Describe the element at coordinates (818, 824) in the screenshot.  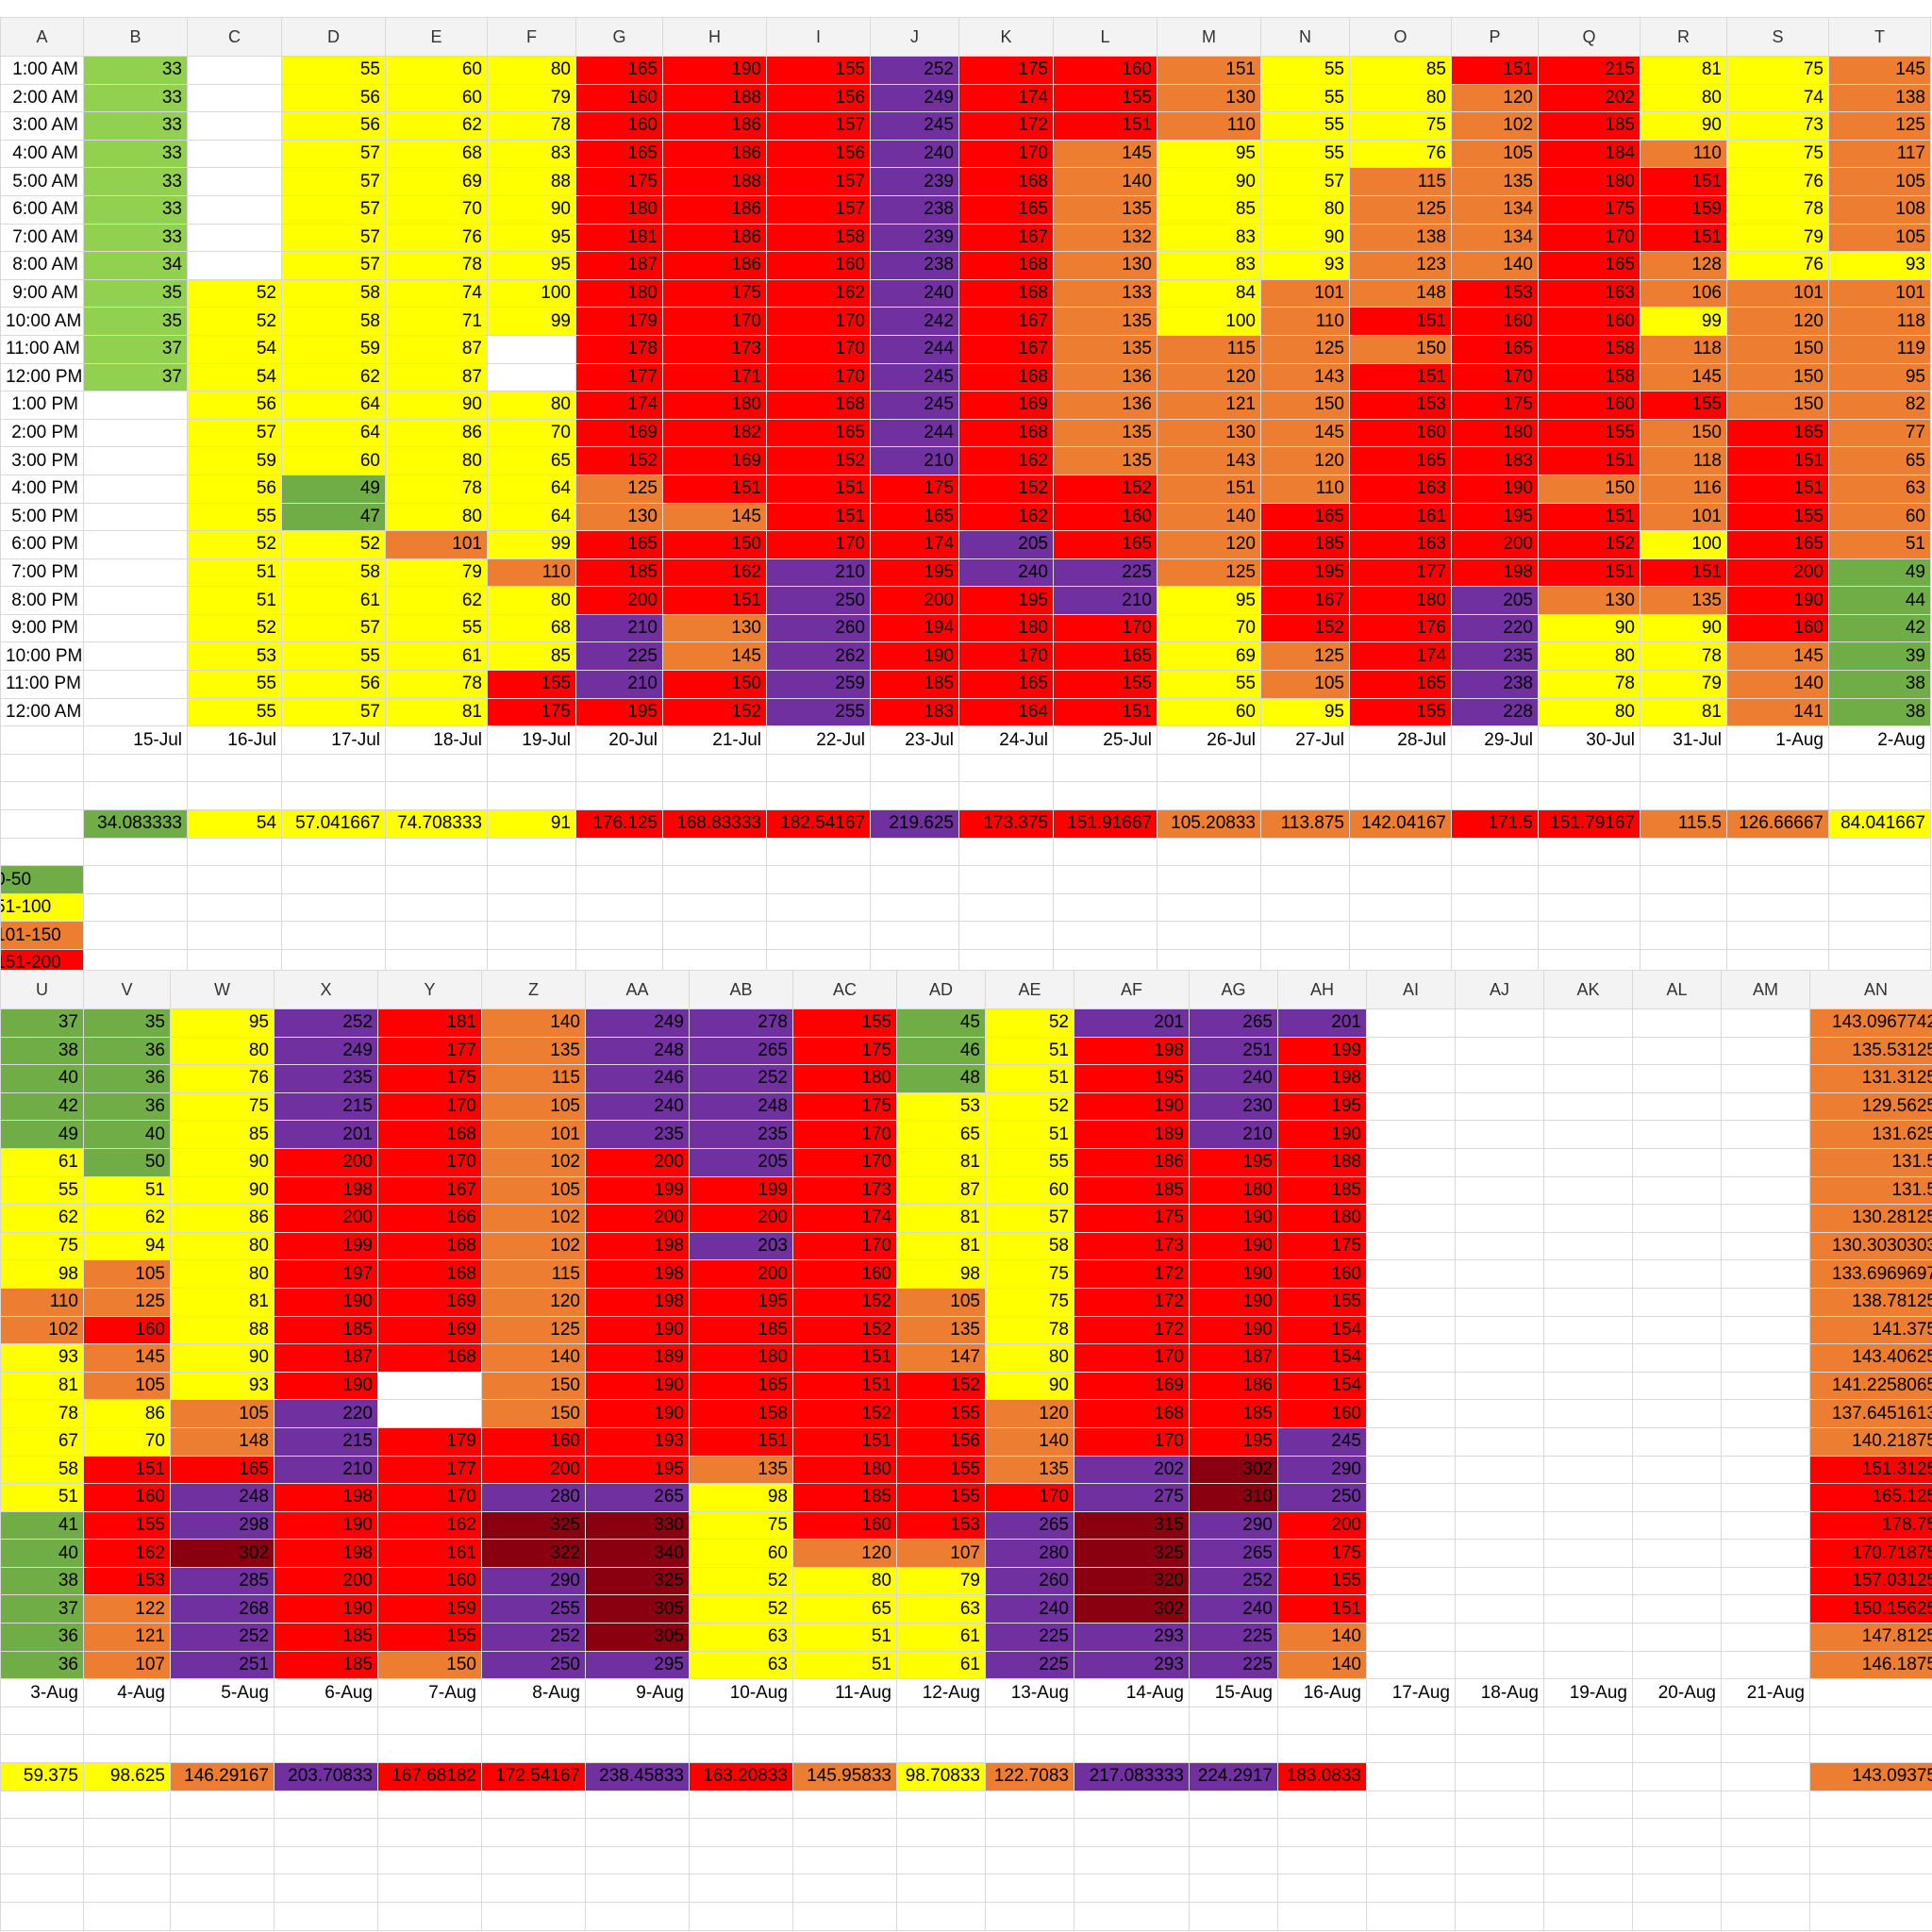
I see `average-cell: 182.54167` at that location.